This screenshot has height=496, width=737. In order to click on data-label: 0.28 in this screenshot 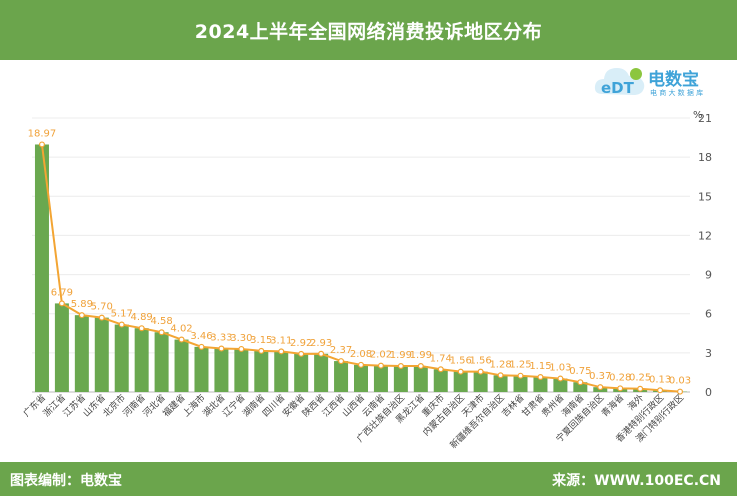, I will do `click(620, 377)`.